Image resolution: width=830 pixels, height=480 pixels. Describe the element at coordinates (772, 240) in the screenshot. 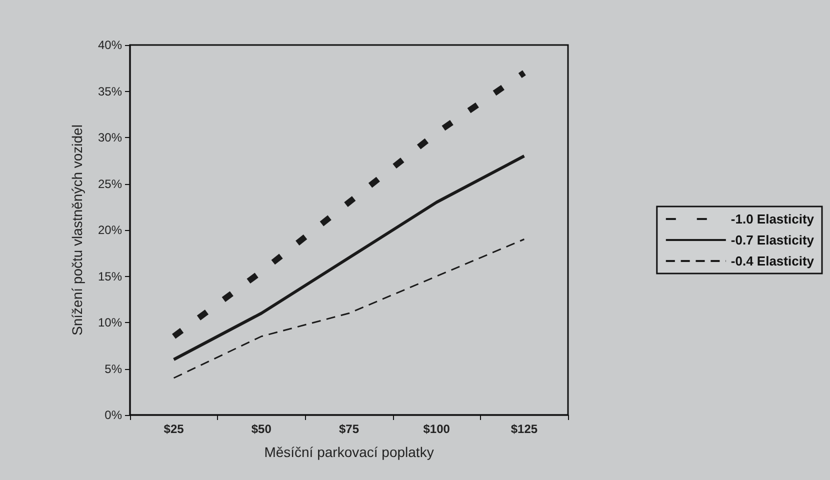

I see `legend-label: -0.7 Elasticity` at that location.